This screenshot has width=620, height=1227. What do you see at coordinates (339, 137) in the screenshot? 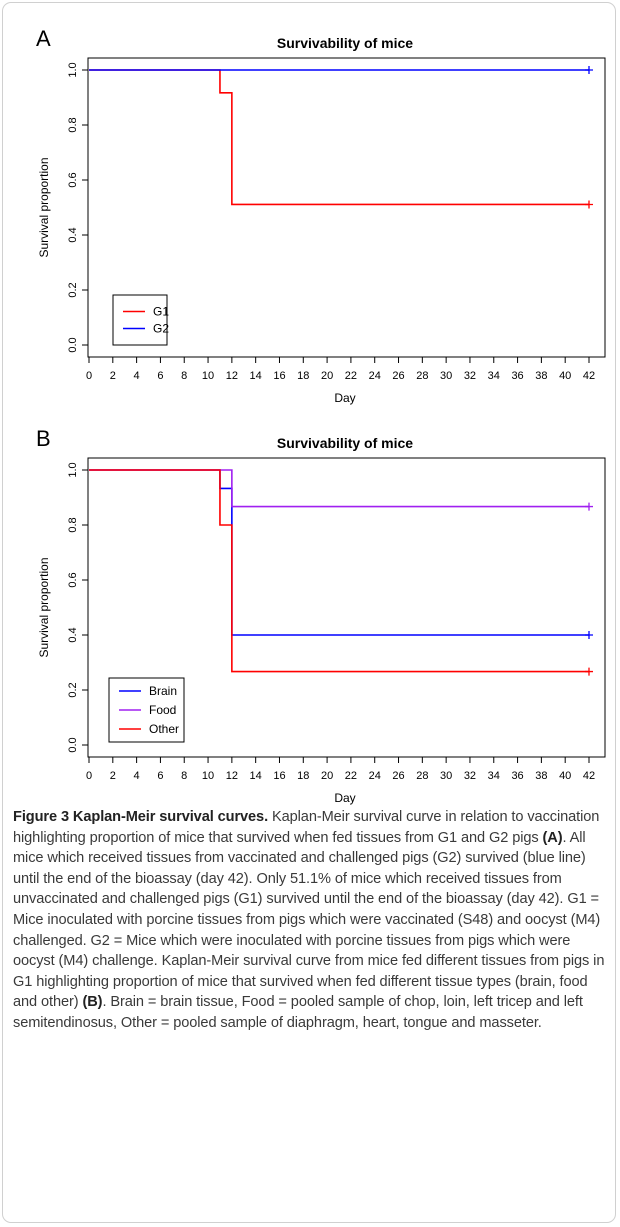
I see `panel-a-series-g1-line` at bounding box center [339, 137].